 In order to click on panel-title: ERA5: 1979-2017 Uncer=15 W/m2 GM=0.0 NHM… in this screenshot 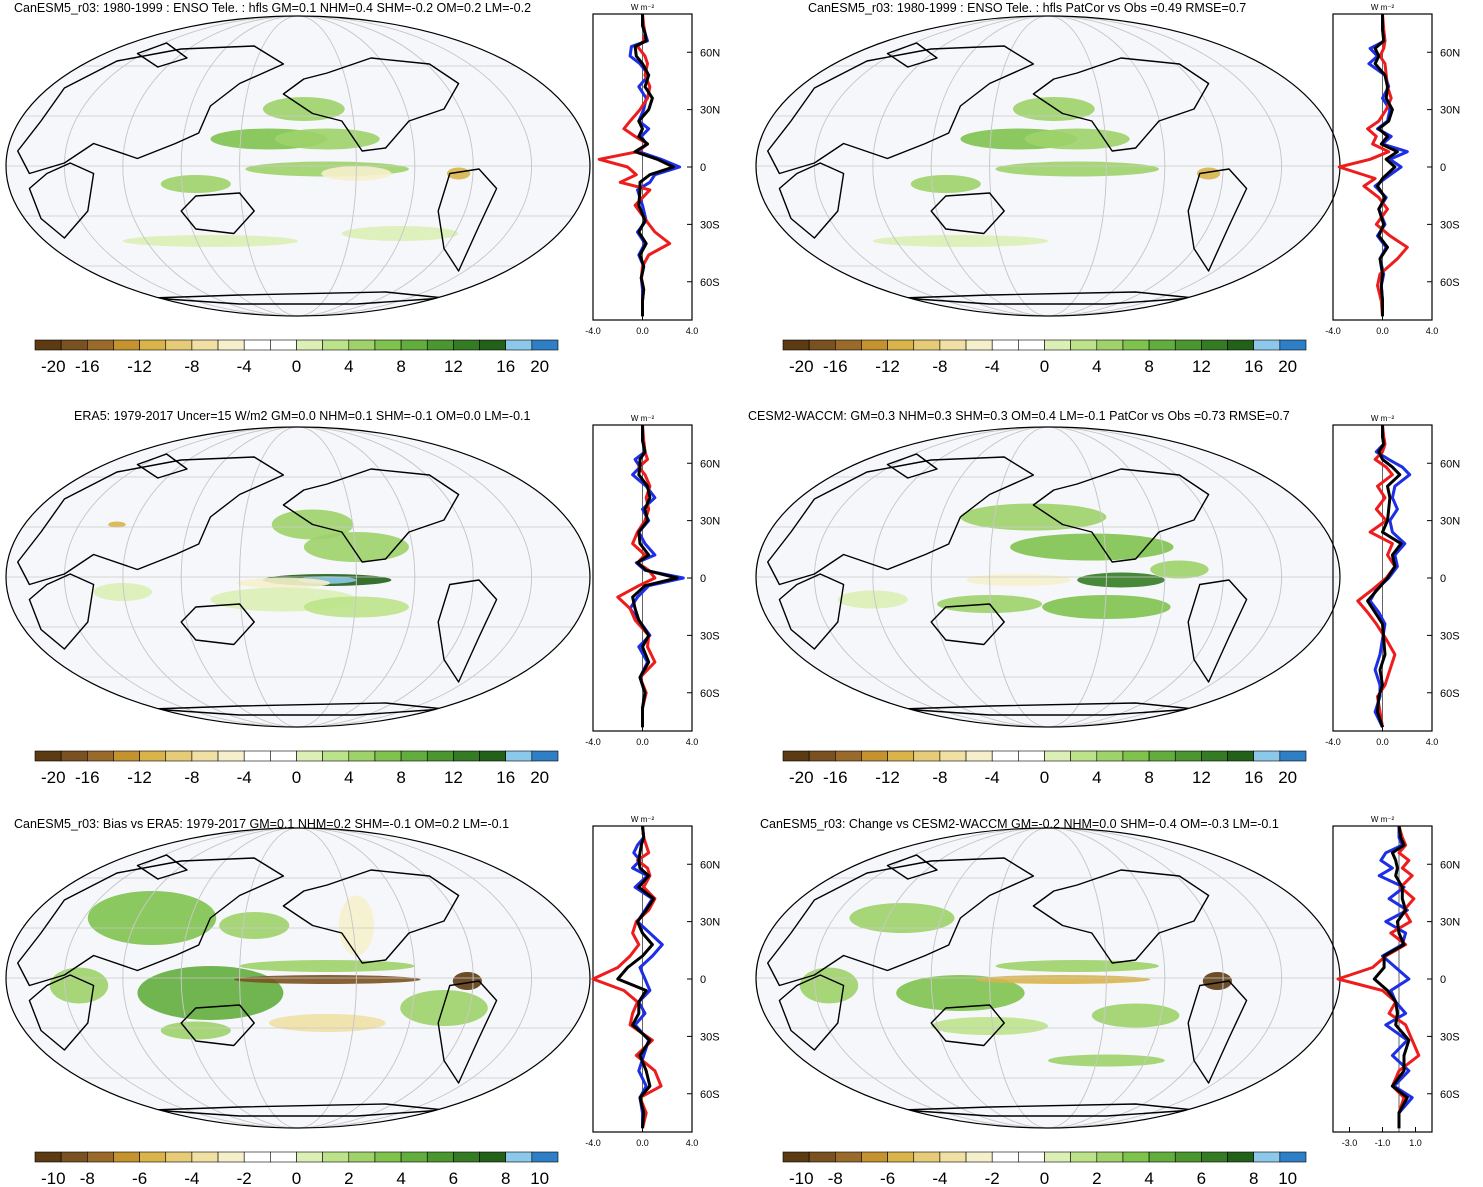, I will do `click(302, 416)`.